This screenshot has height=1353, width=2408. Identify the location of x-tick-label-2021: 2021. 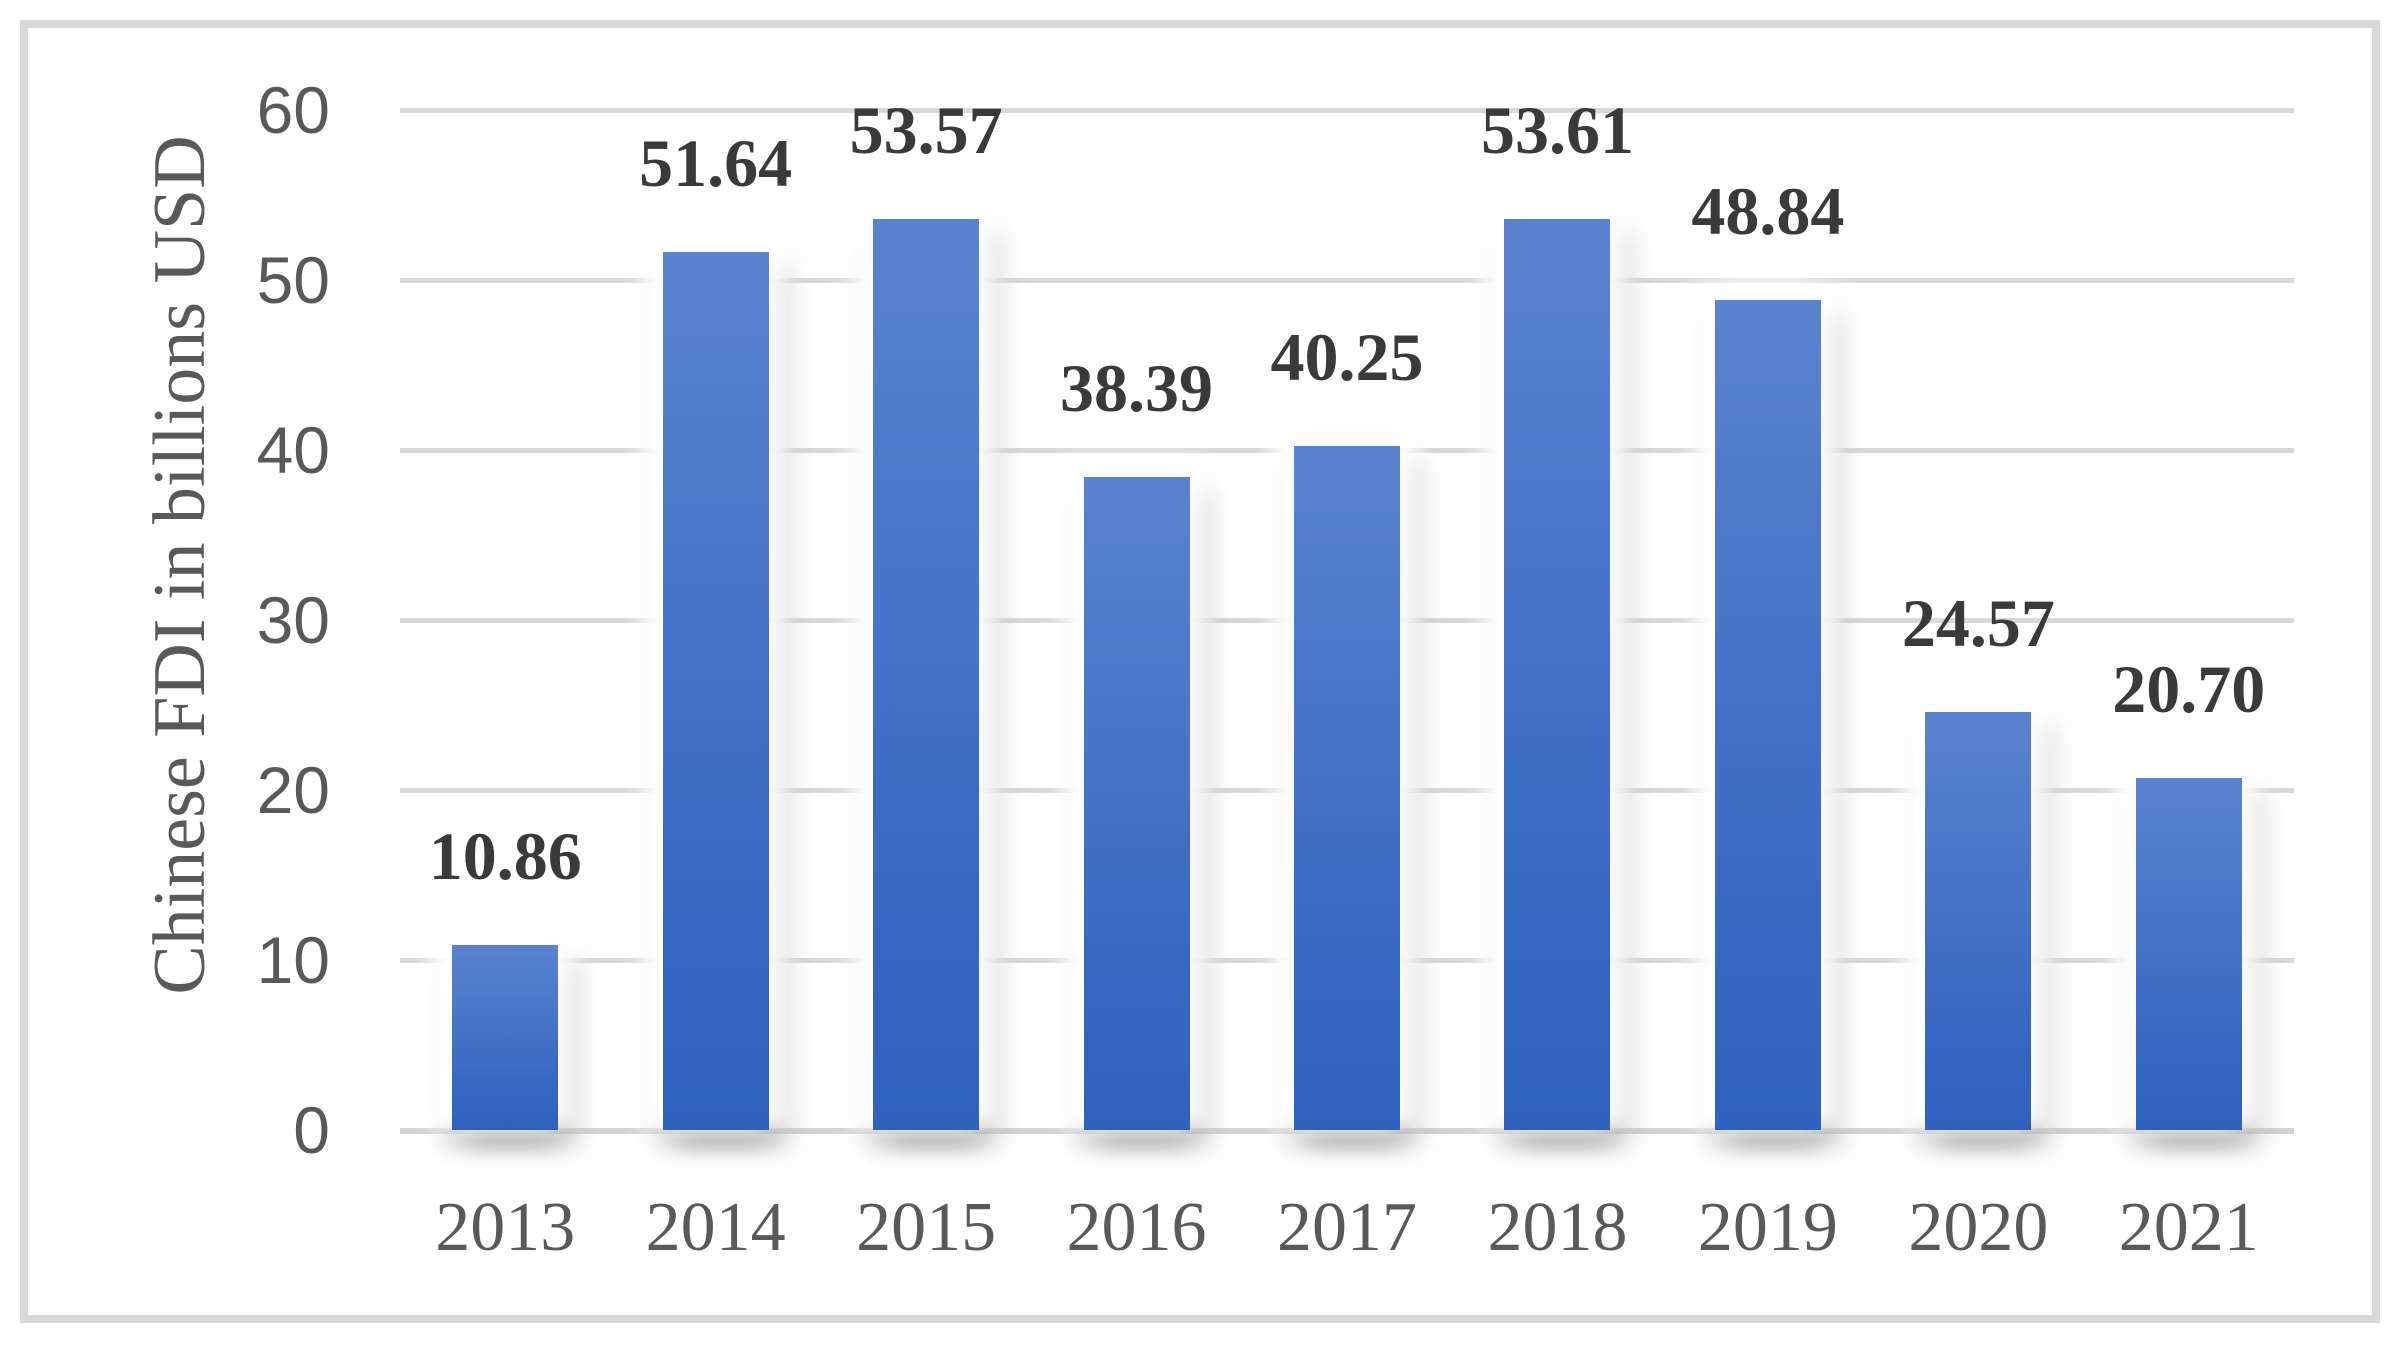
(2188, 1227).